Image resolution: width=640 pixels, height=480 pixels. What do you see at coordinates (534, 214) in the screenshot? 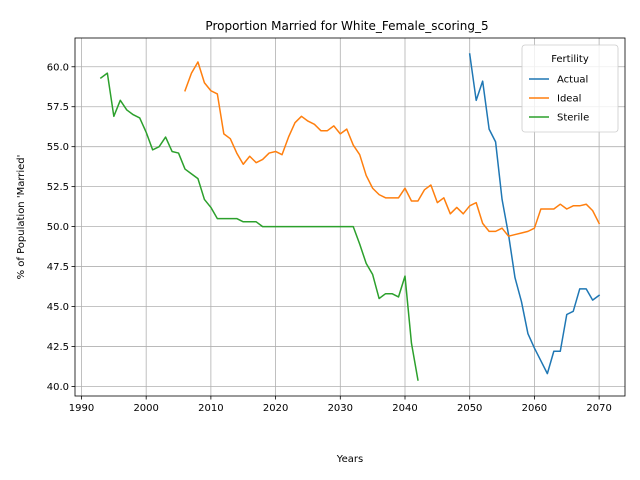
I see `series-line-actual` at bounding box center [534, 214].